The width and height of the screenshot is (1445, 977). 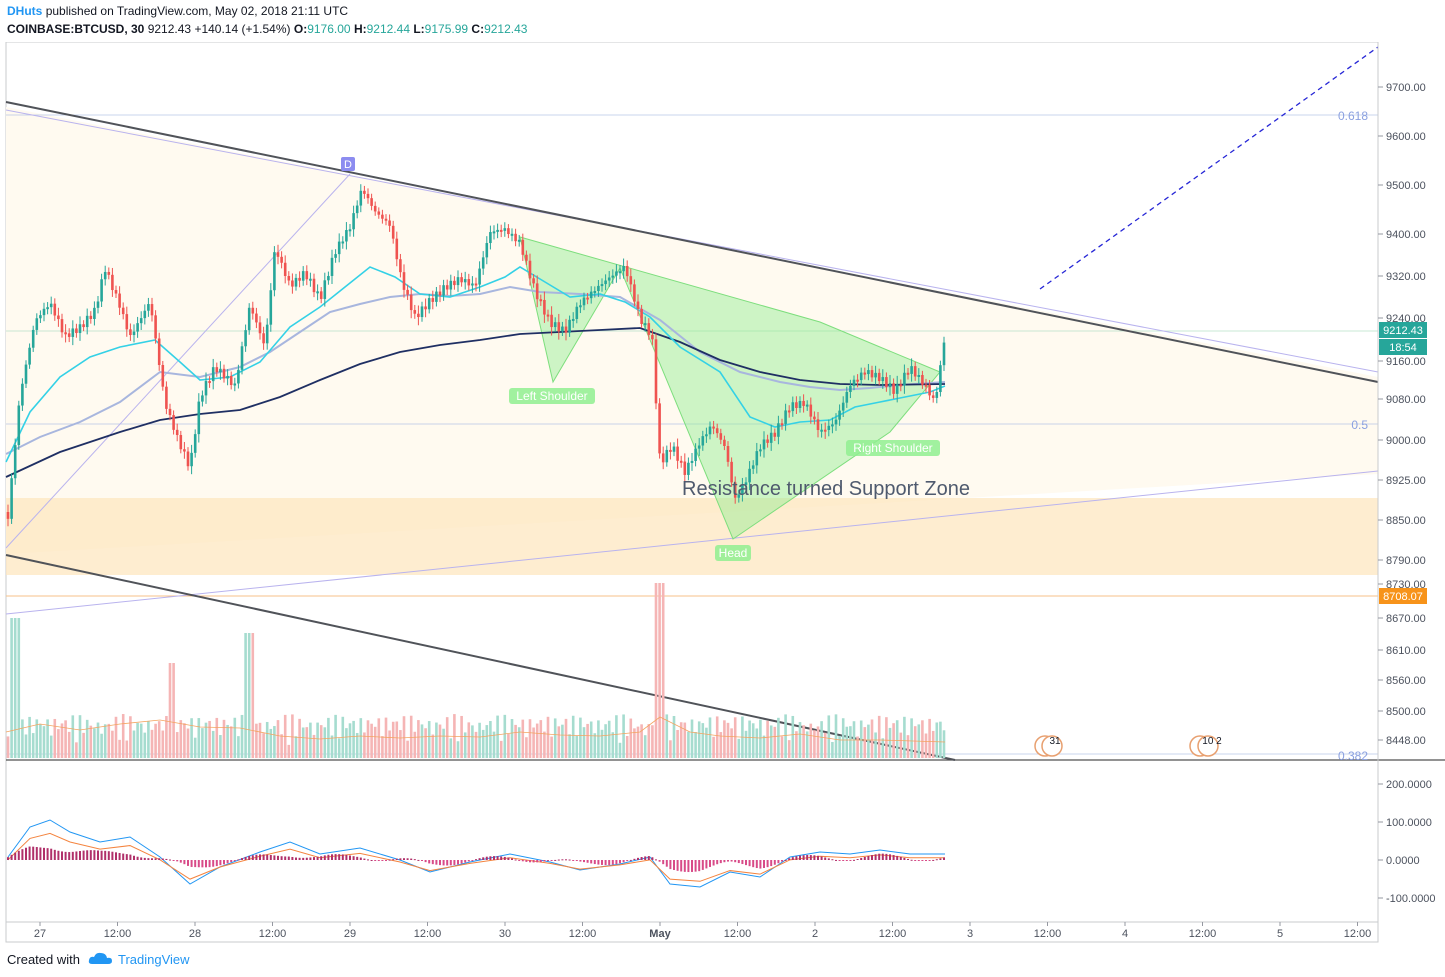 I want to click on last-price-tag: 9212.43, so click(x=1403, y=330).